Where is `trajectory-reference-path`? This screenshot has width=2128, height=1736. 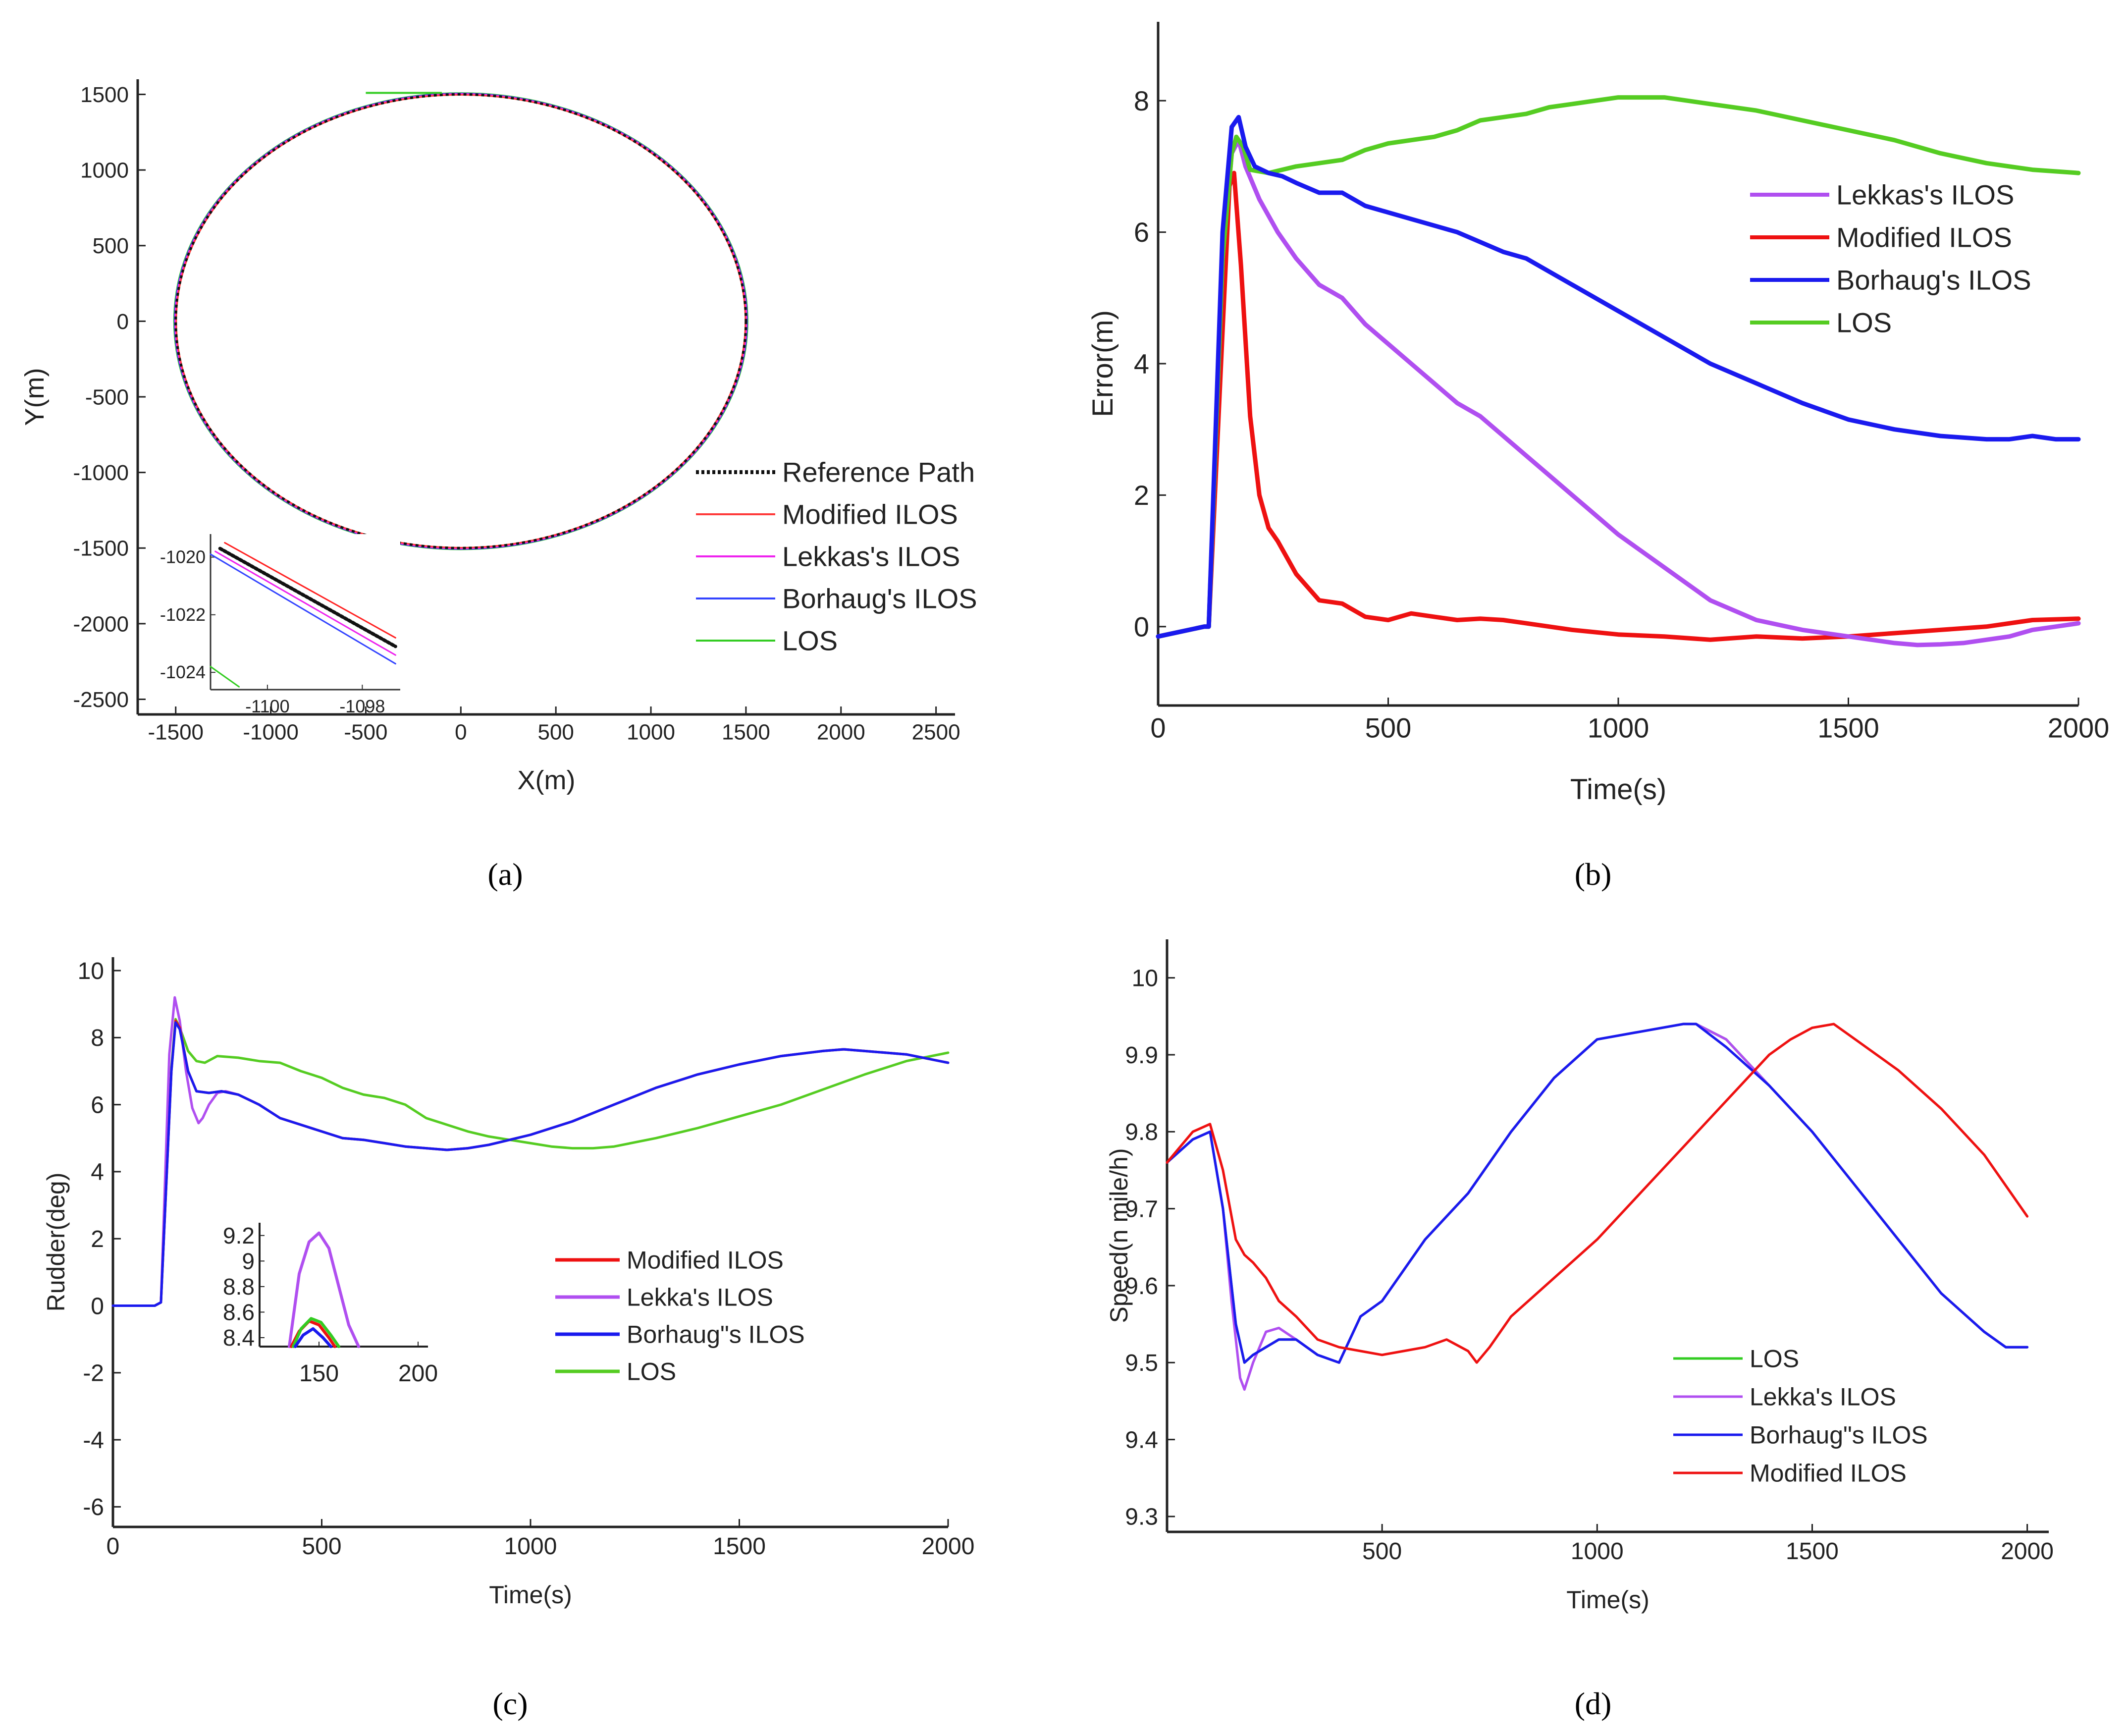
trajectory-reference-path is located at coordinates (460, 321).